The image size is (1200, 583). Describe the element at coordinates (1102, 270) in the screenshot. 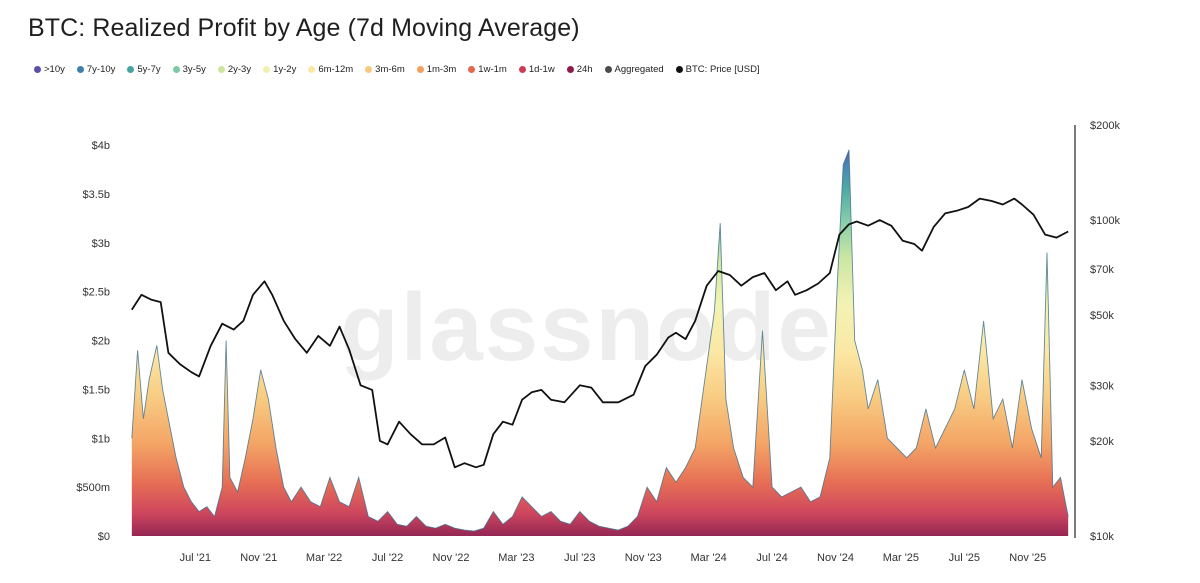

I see `y-right-tick-label: $70k` at that location.